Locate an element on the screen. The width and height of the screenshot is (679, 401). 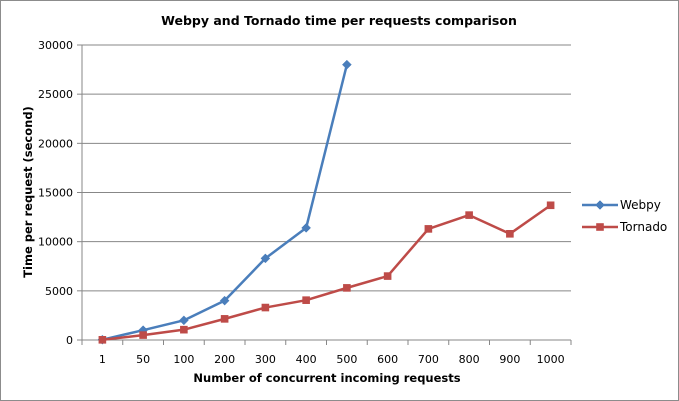
y-tick-label: 10000 is located at coordinates (55, 242).